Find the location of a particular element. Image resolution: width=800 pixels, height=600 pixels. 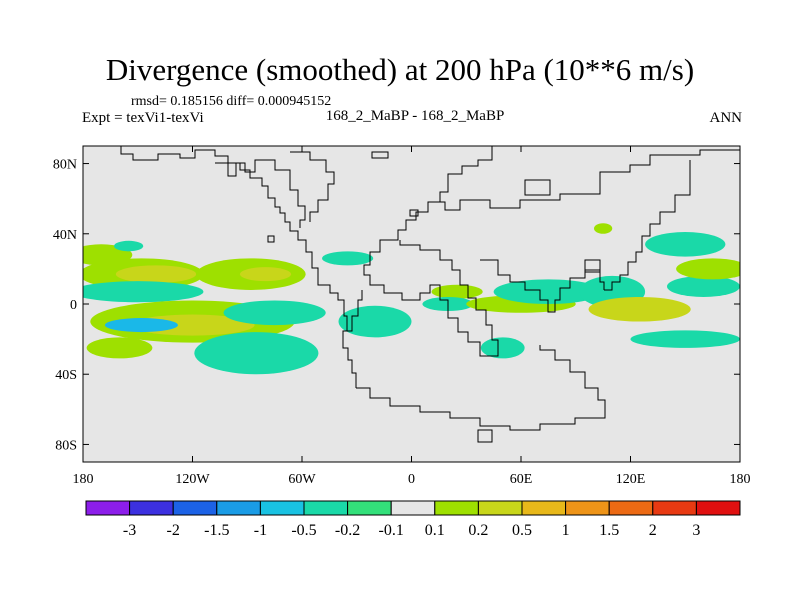

colorbar: -3 -2 -1.5 -1 -0.5 -0.2 -0.1 0.1 0.2 0.5 1 1.5 2 3 is located at coordinates (413, 519).